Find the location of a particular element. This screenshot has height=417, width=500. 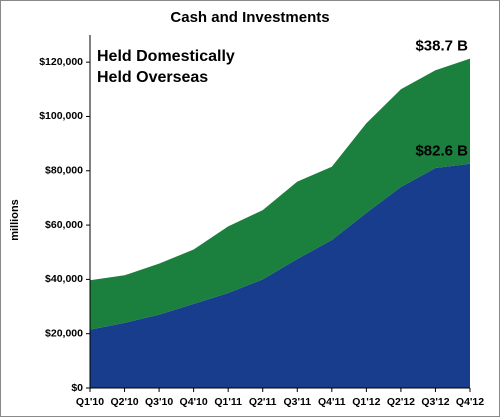

y-tick-label: $80,000 is located at coordinates (64, 171).